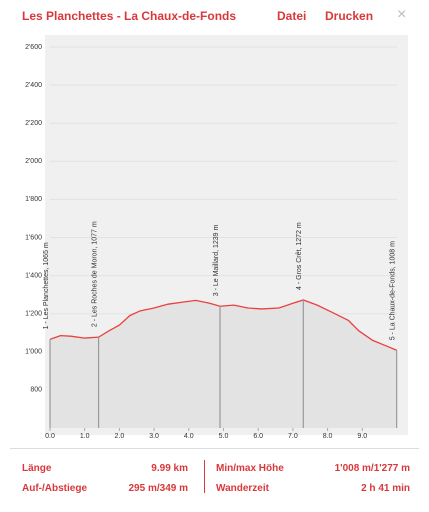 Image resolution: width=429 pixels, height=512 pixels. Describe the element at coordinates (258, 436) in the screenshot. I see `x-tick-label: 6.0` at that location.